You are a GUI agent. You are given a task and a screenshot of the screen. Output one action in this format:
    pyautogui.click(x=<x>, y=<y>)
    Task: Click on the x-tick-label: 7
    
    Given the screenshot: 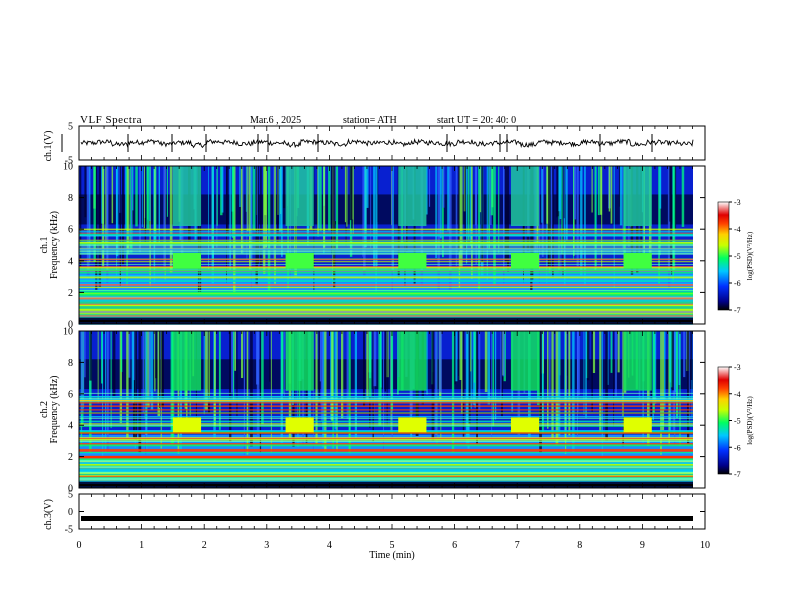 What is the action you would take?
    pyautogui.click(x=517, y=545)
    